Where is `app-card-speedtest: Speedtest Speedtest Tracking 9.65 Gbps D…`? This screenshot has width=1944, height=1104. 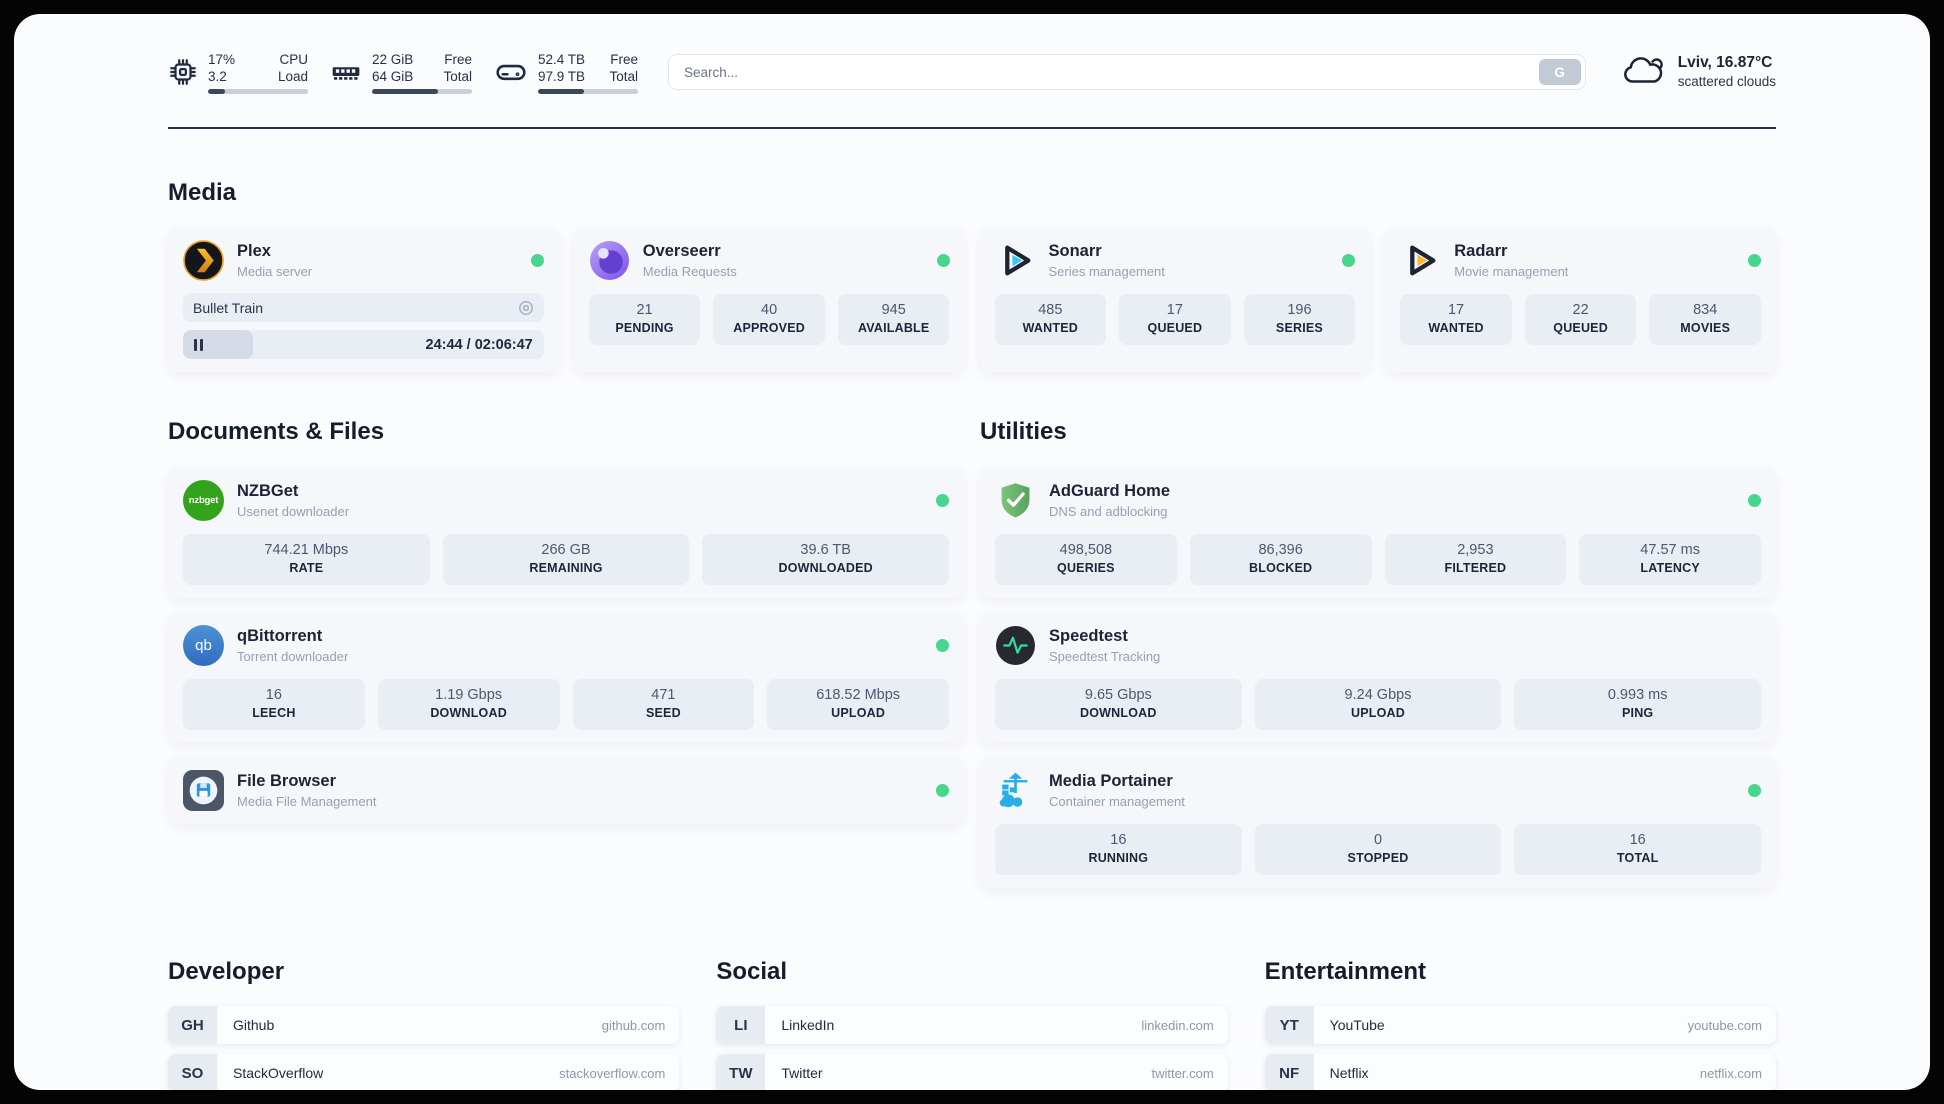 app-card-speedtest: Speedtest Speedtest Tracking 9.65 Gbps D… is located at coordinates (1378, 677).